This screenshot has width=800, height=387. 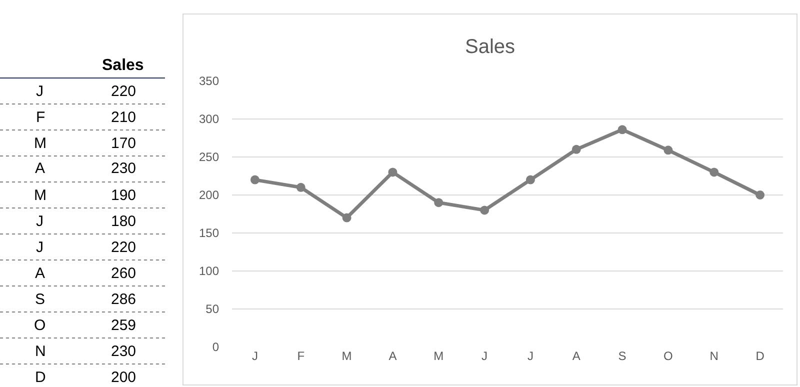 I want to click on category-label: S, so click(x=40, y=299).